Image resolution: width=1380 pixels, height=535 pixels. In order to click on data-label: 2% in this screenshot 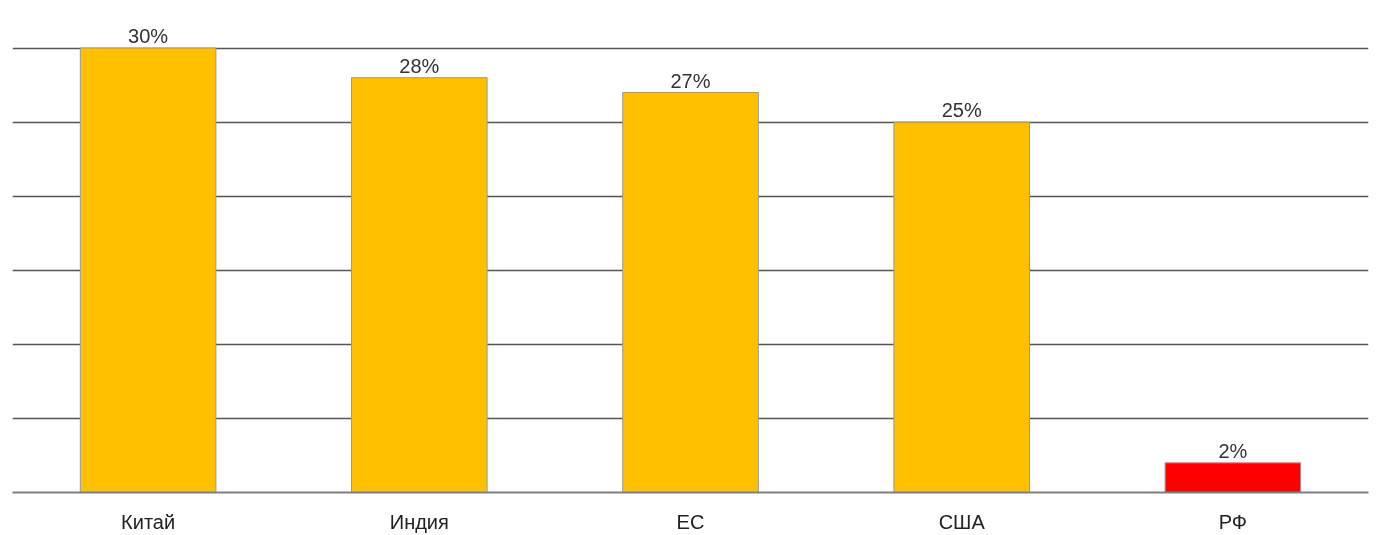, I will do `click(1233, 450)`.